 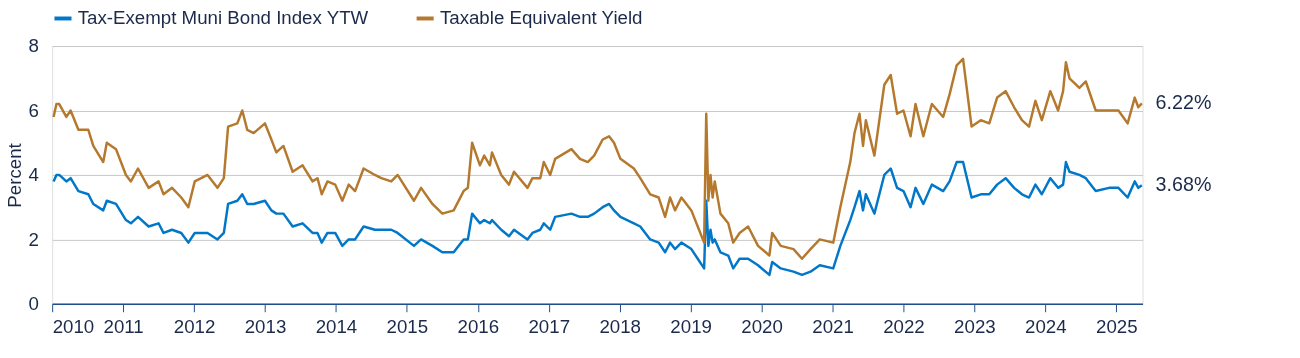 What do you see at coordinates (265, 326) in the screenshot?
I see `x-tick-label: 2013` at bounding box center [265, 326].